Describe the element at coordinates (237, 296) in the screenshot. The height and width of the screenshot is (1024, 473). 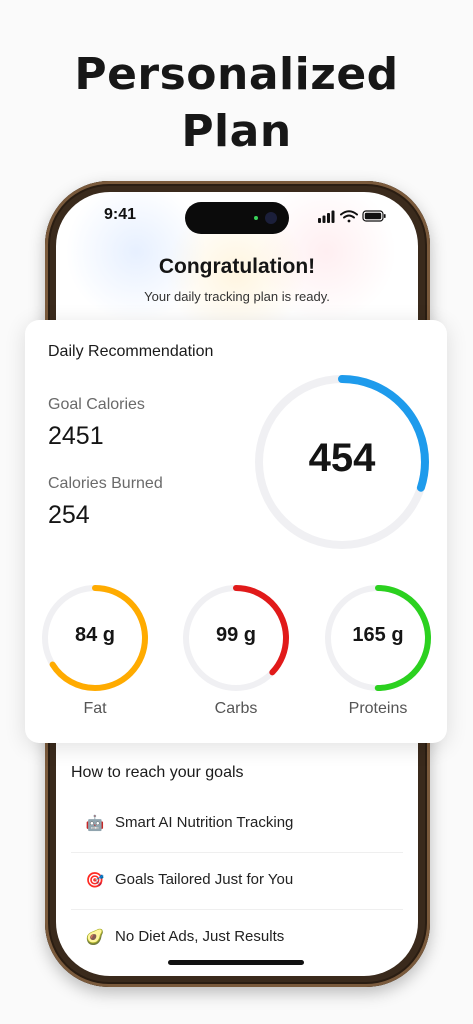
I see `congrats-subtitle: Your daily tracking plan is ready.` at that location.